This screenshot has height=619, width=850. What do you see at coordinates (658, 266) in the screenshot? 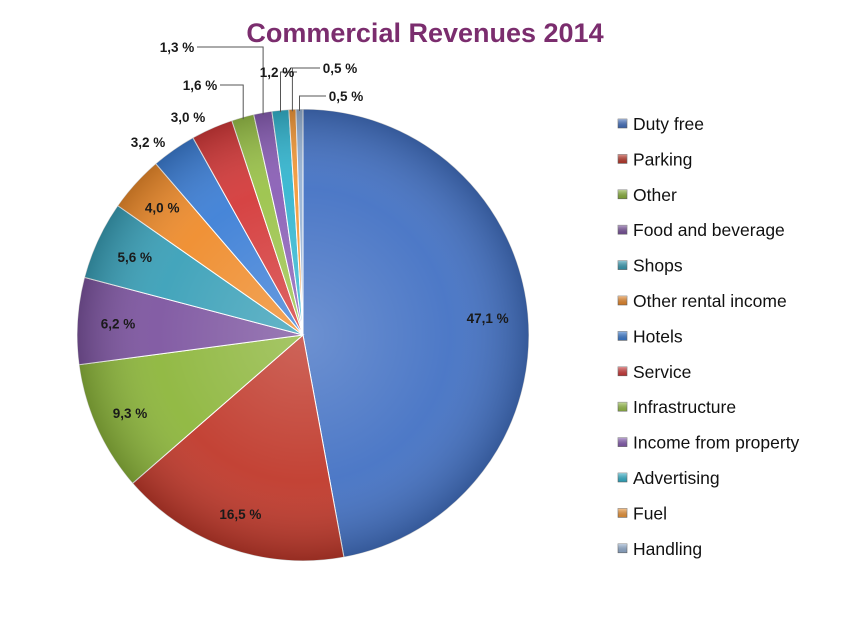
I see `legend-label-shops: Shops` at bounding box center [658, 266].